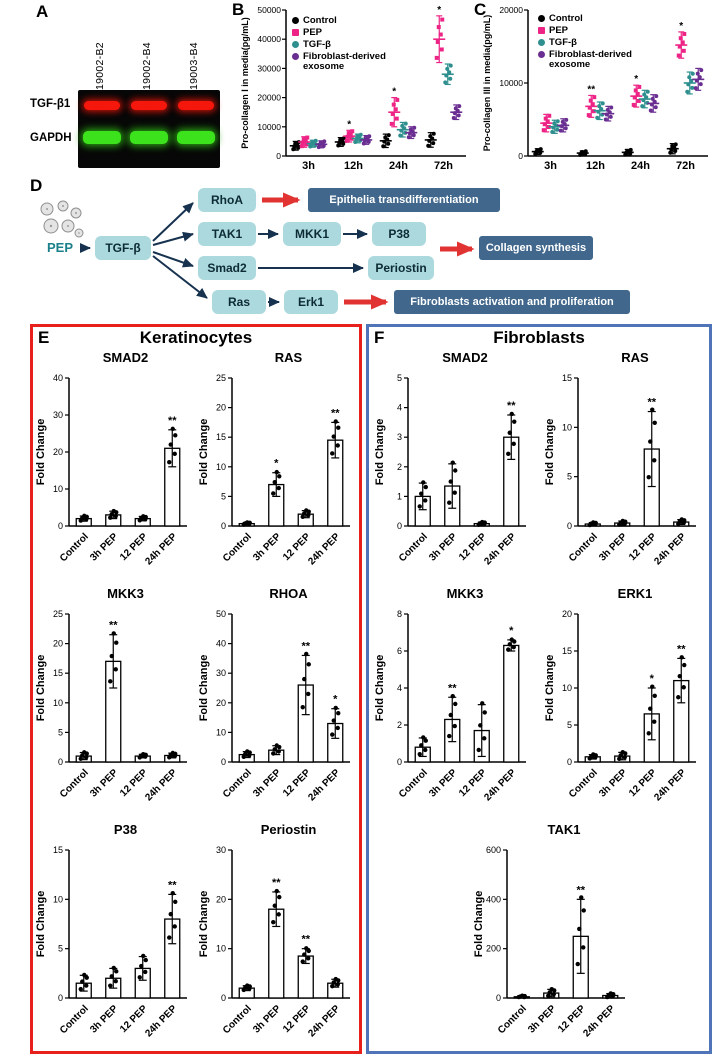  What do you see at coordinates (194, 66) in the screenshot?
I see `lane-label-3: 19003-B4` at bounding box center [194, 66].